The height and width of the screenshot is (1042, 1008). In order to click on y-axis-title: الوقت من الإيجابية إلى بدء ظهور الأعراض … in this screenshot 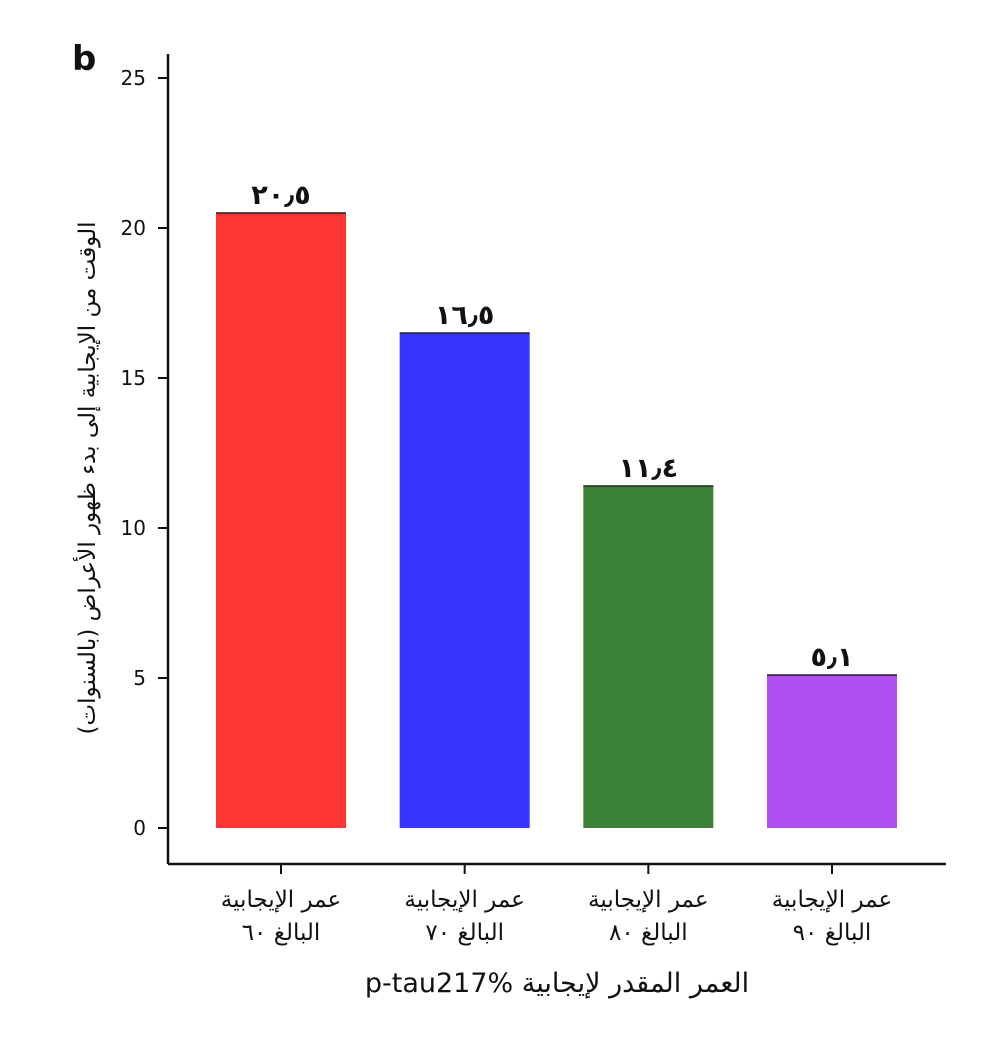, I will do `click(87, 478)`.